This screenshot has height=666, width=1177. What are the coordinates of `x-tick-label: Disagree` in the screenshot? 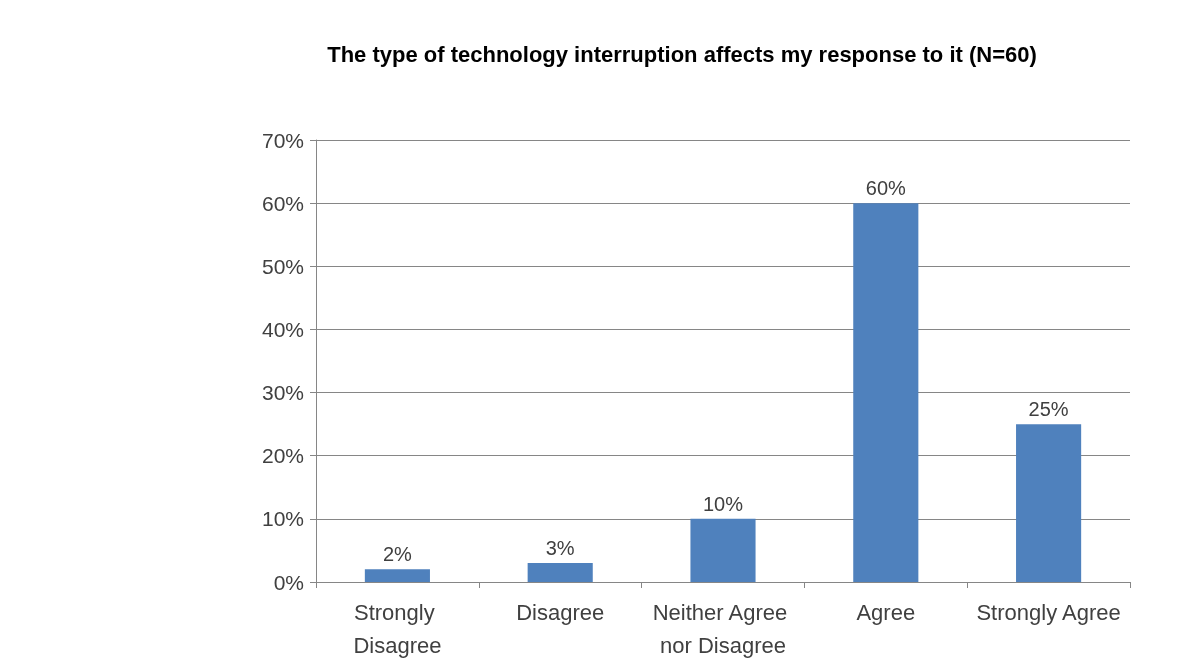 It's located at (560, 612).